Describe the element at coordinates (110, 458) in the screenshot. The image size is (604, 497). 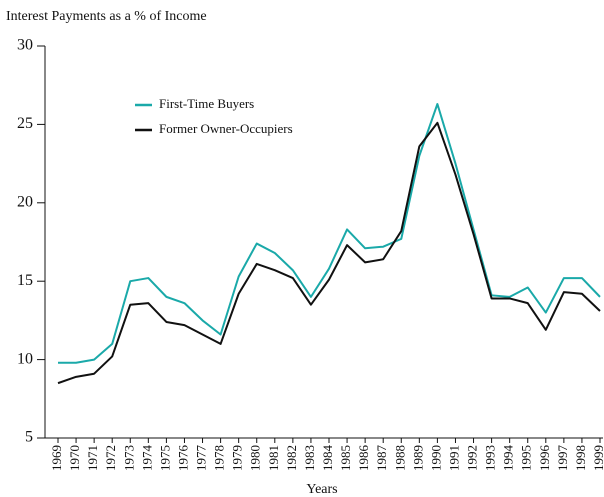
I see `x-tick-label: 1972` at that location.